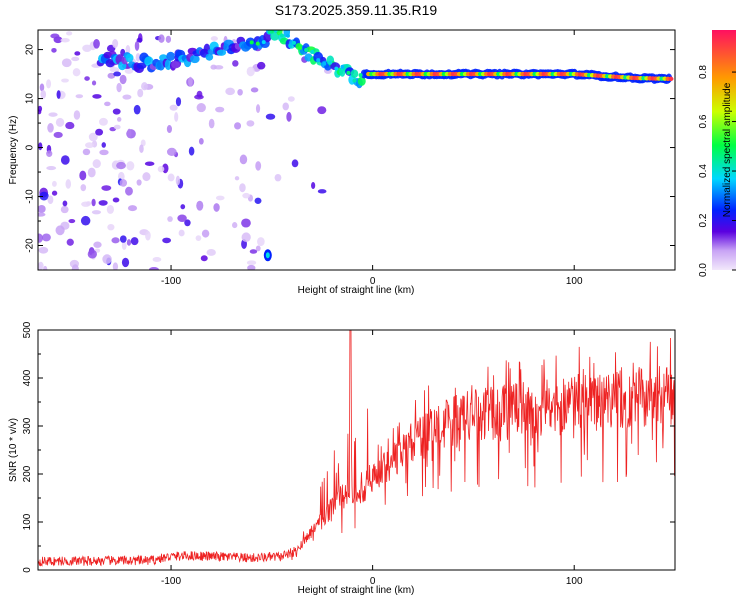  Describe the element at coordinates (574, 281) in the screenshot. I see `heatmap-xtick-label: 100` at that location.